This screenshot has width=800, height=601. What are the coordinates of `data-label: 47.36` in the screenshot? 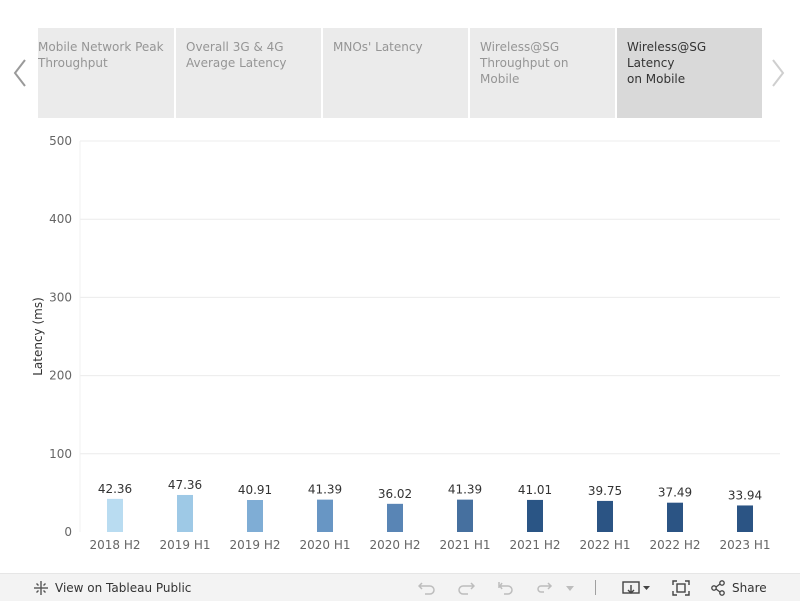 It's located at (185, 485).